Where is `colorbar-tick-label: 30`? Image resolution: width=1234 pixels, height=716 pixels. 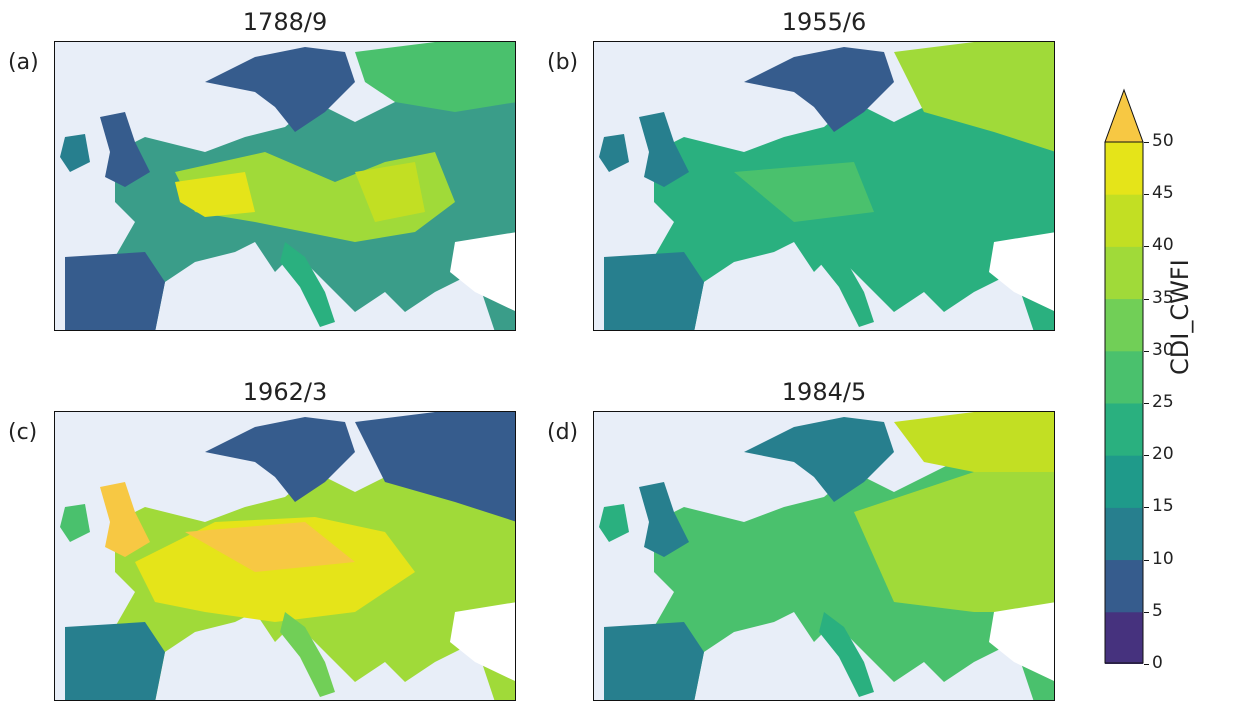
colorbar-tick-label: 30 is located at coordinates (1163, 349).